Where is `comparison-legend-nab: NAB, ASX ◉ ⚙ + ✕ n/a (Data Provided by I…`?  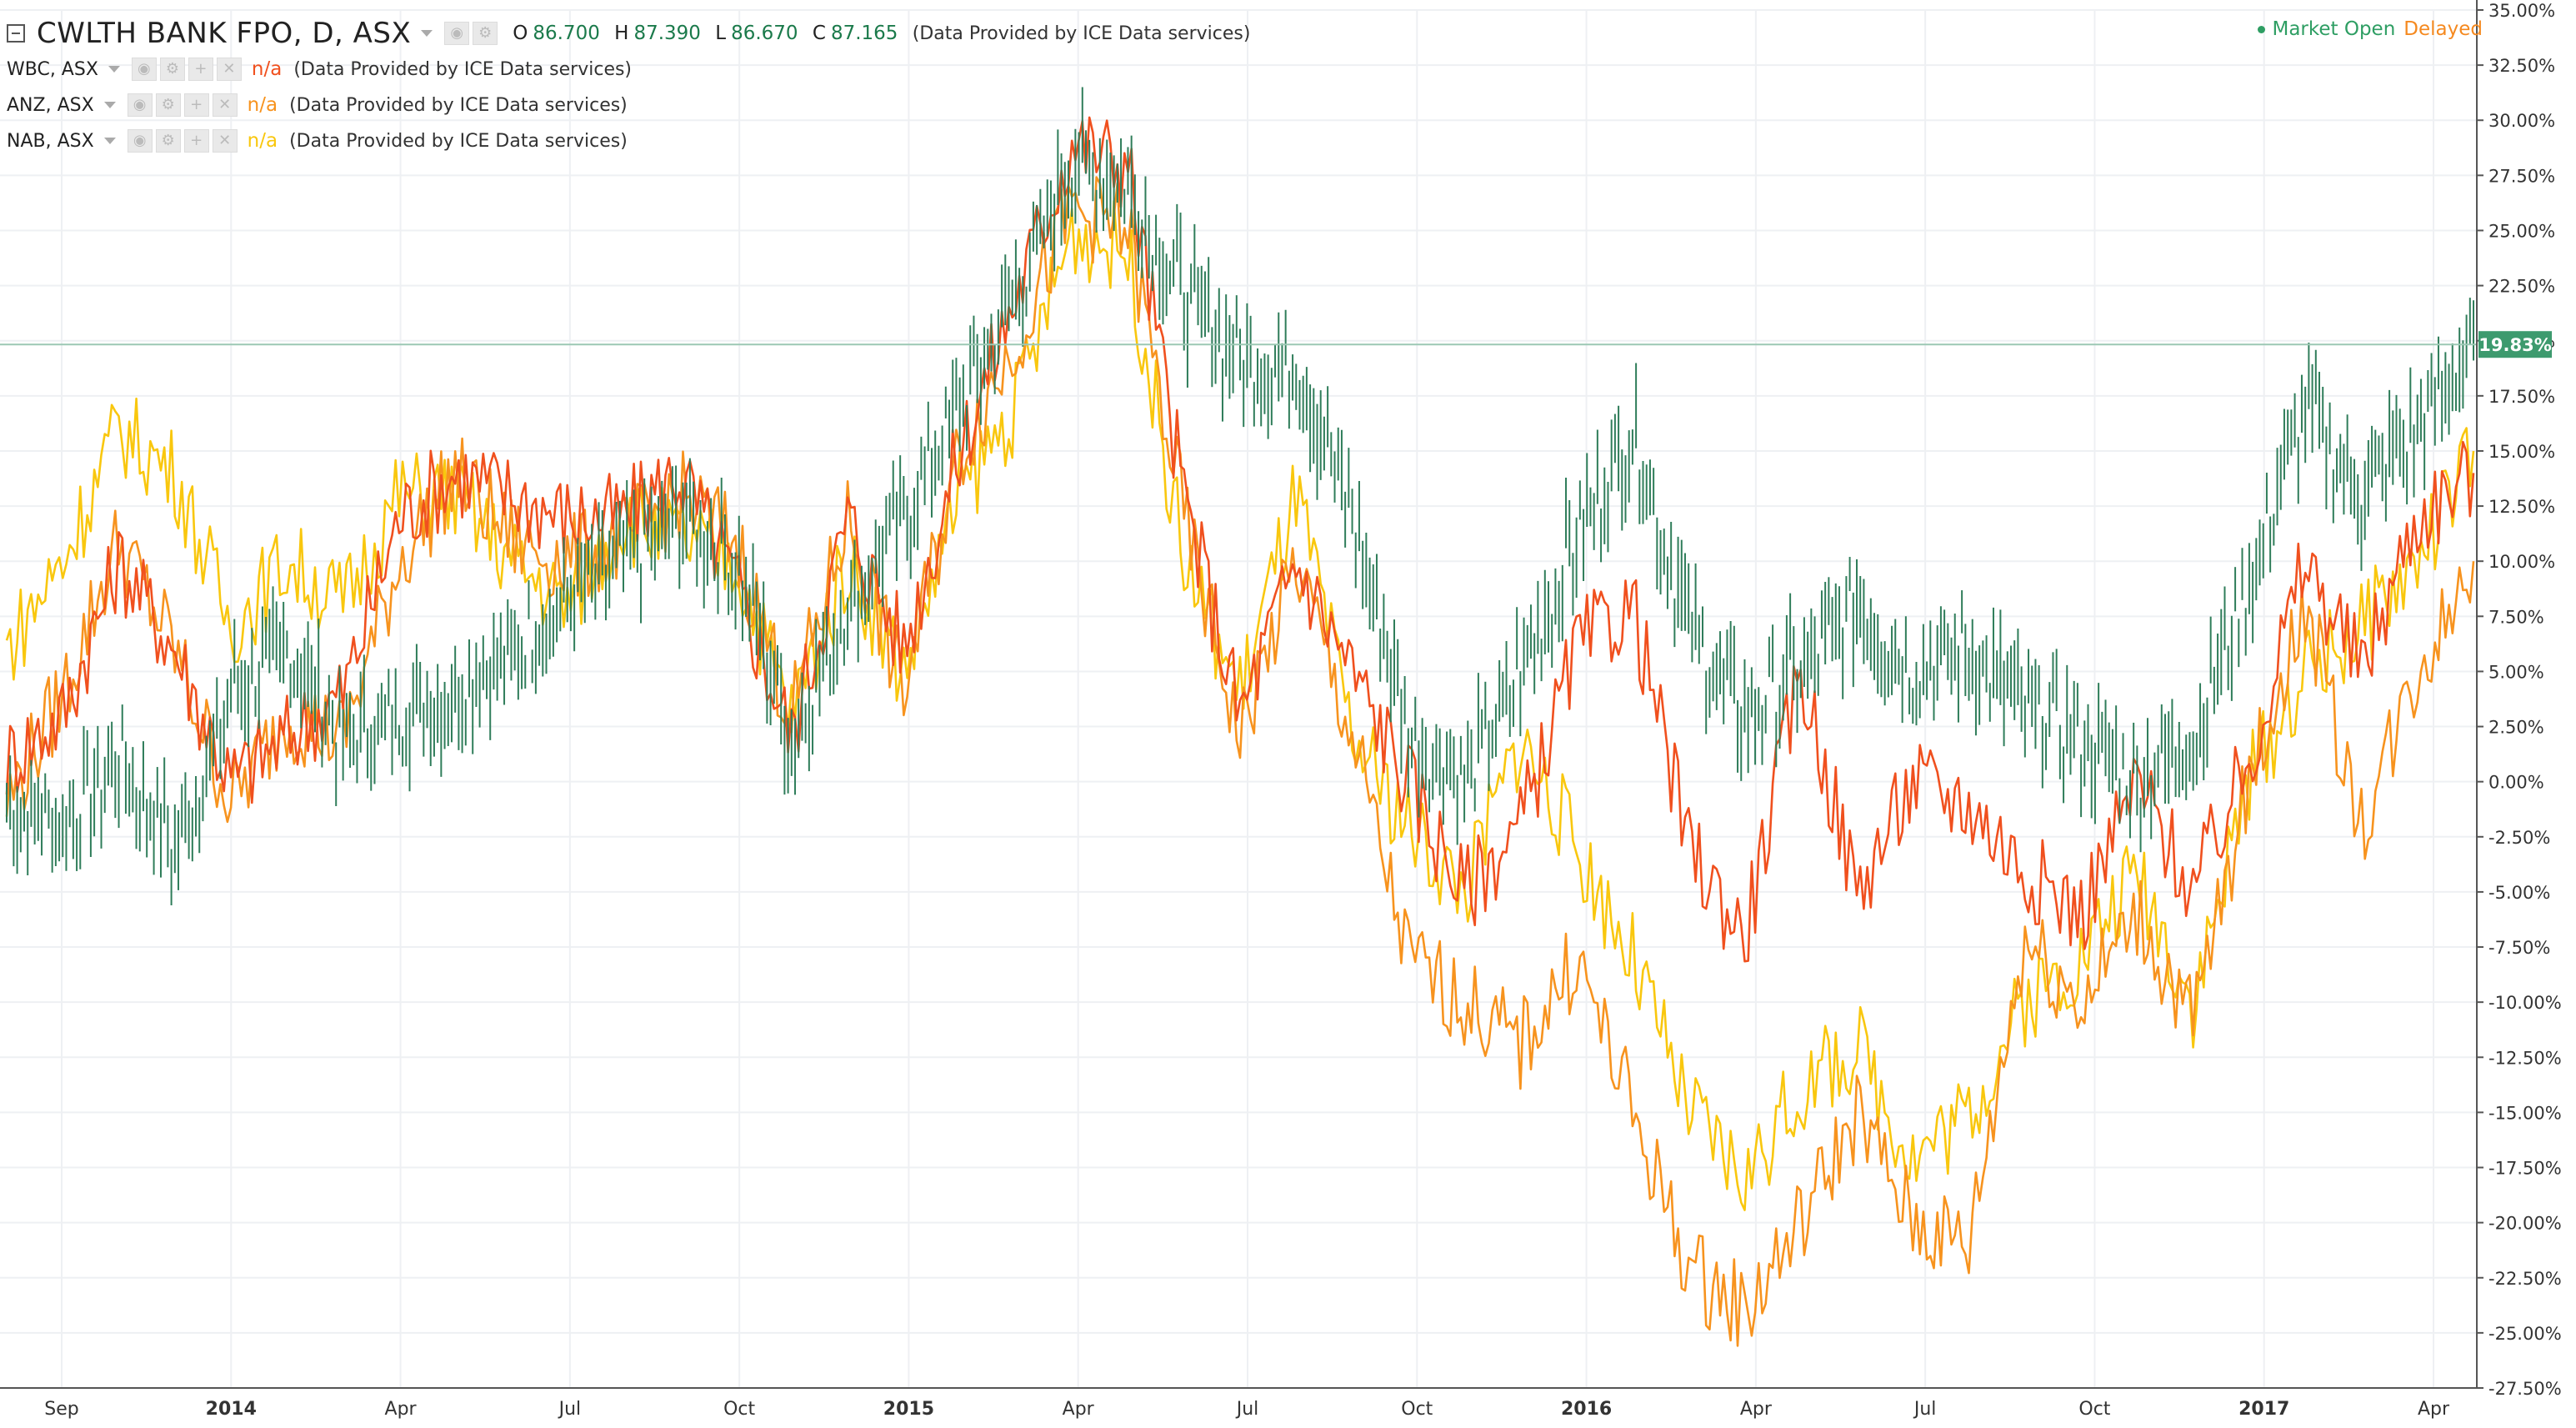
comparison-legend-nab: NAB, ASX ◉ ⚙ + ✕ n/a (Data Provided by I… is located at coordinates (318, 141).